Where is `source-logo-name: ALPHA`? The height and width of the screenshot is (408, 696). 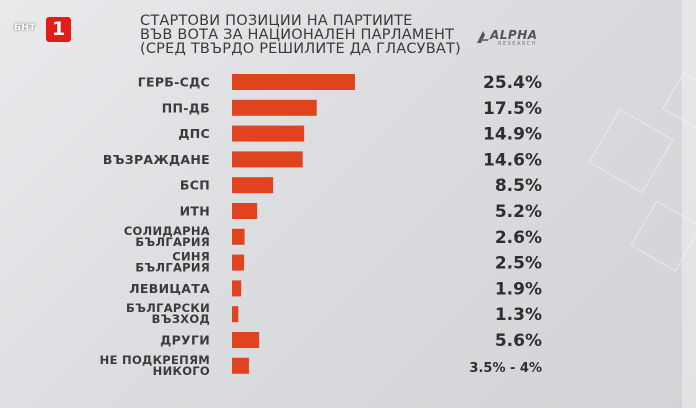 source-logo-name: ALPHA is located at coordinates (514, 35).